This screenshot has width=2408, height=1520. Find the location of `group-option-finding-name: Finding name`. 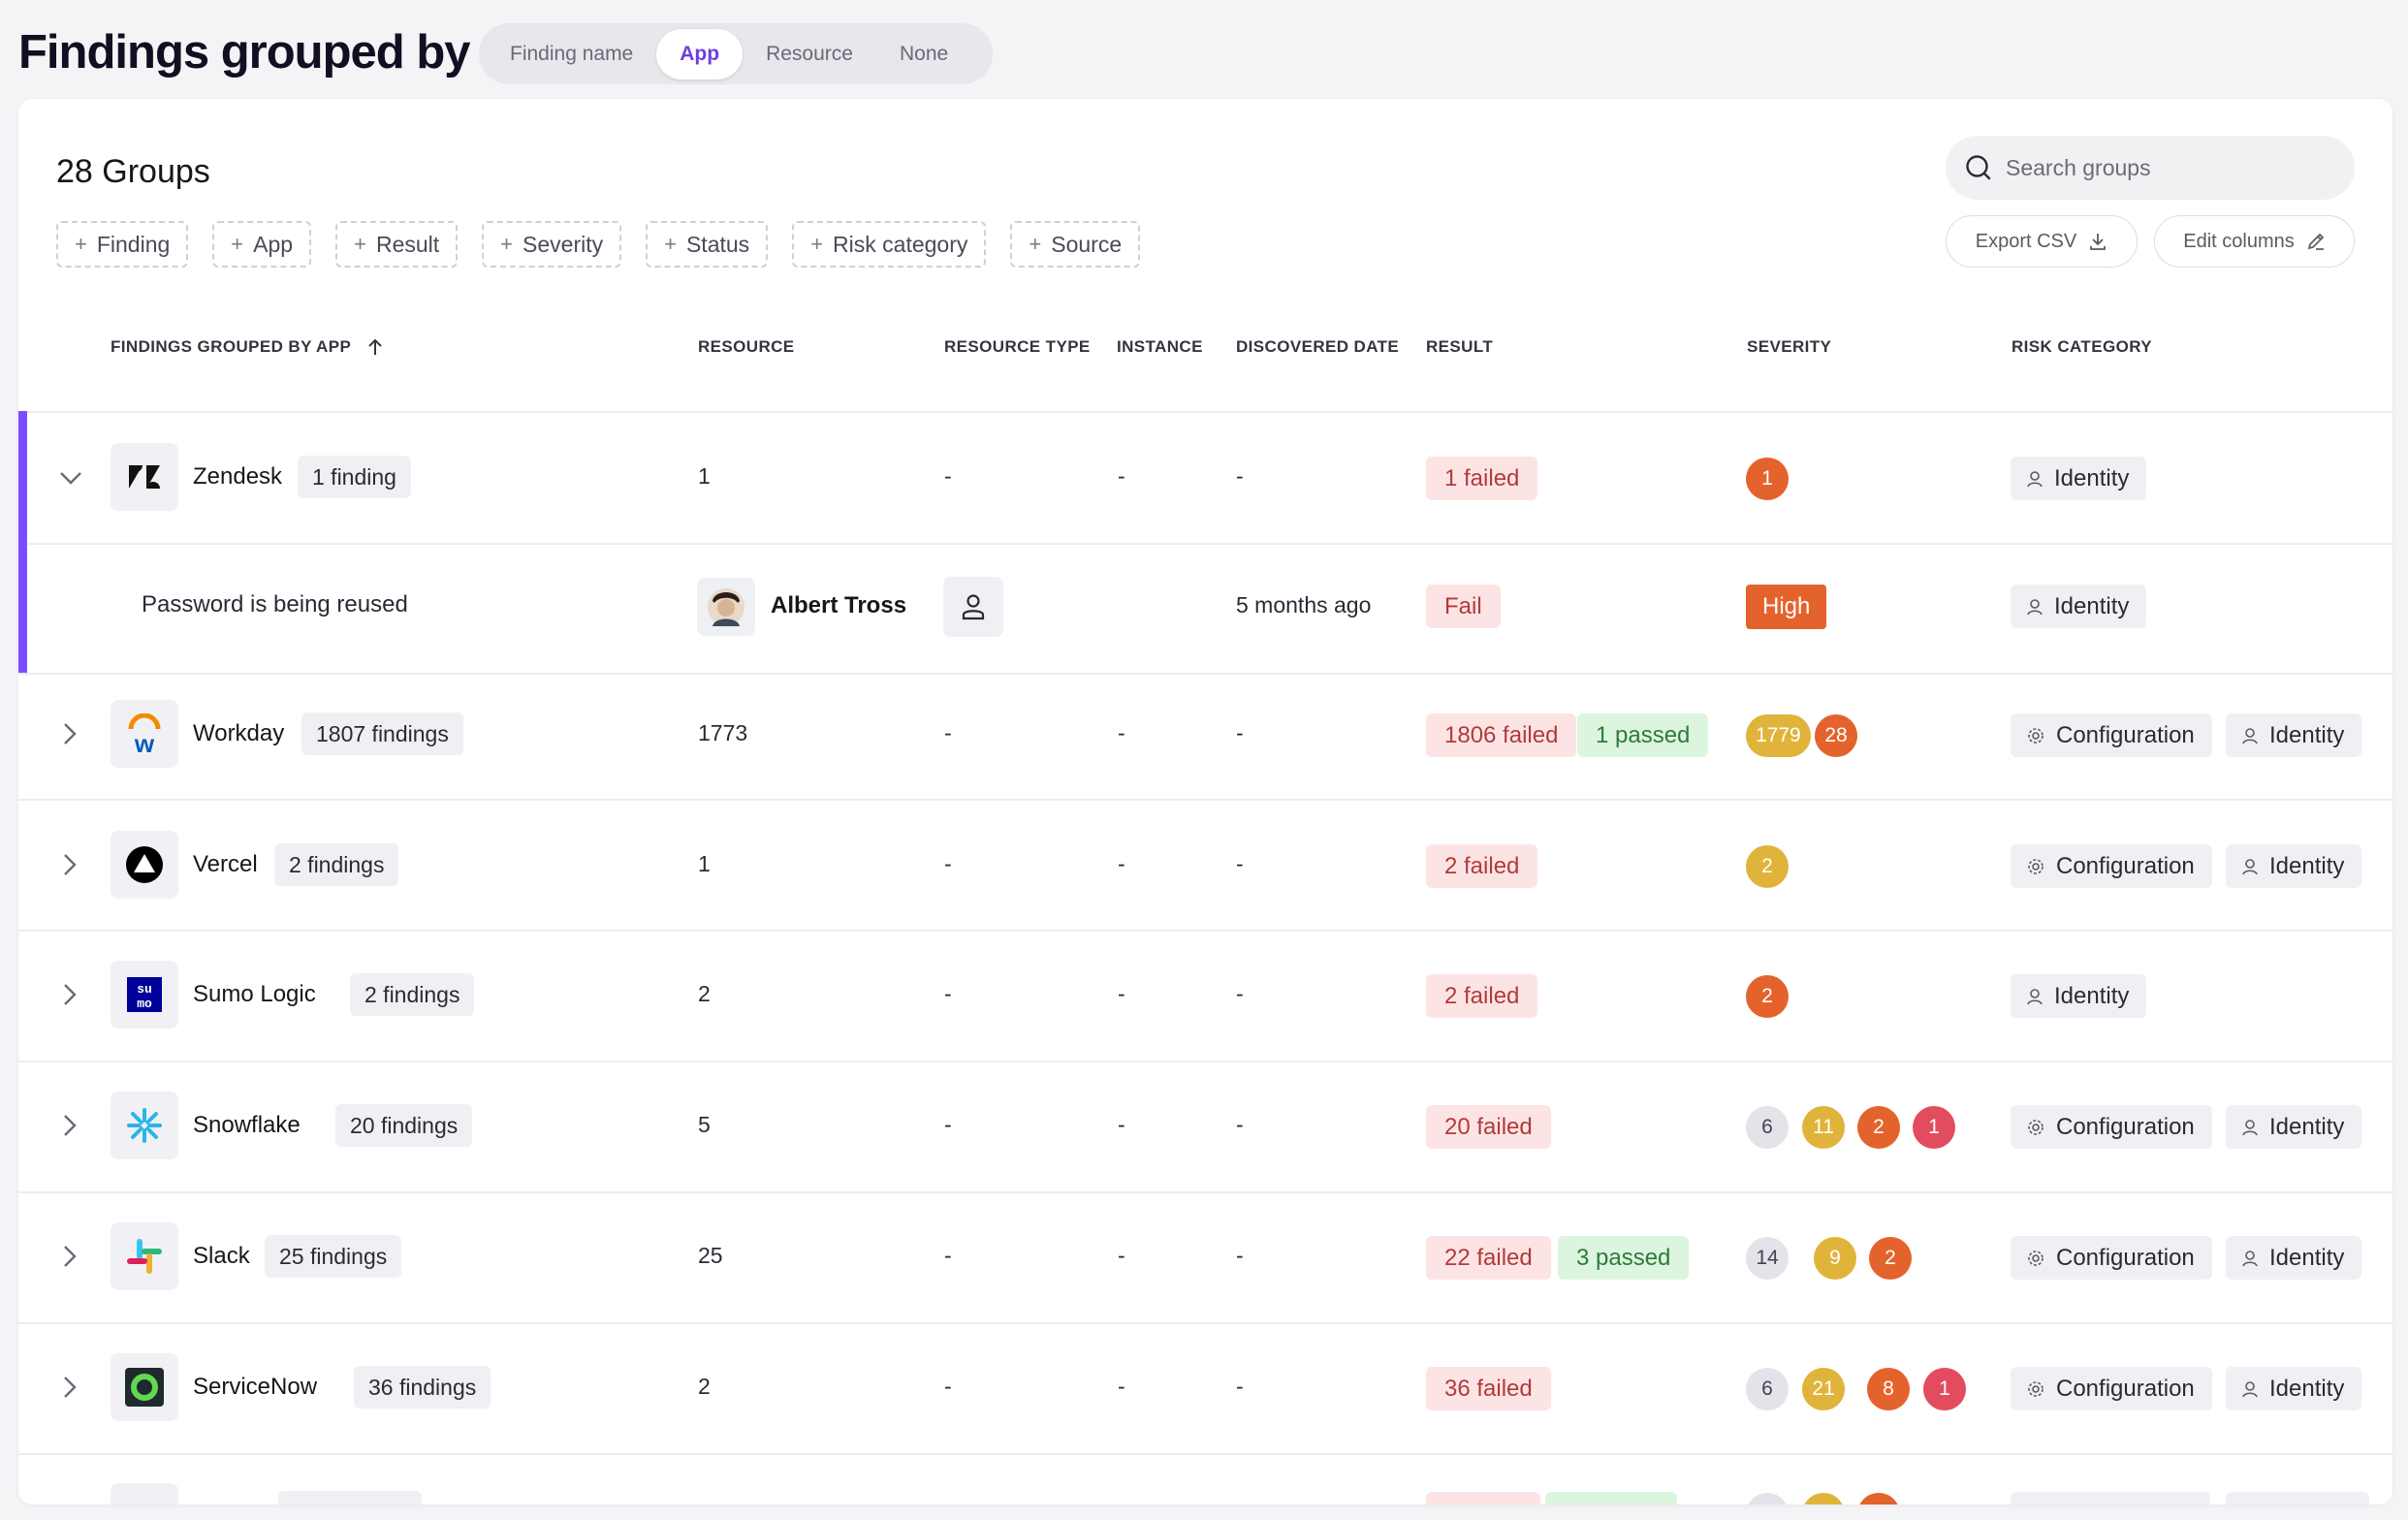

group-option-finding-name: Finding name is located at coordinates (572, 54).